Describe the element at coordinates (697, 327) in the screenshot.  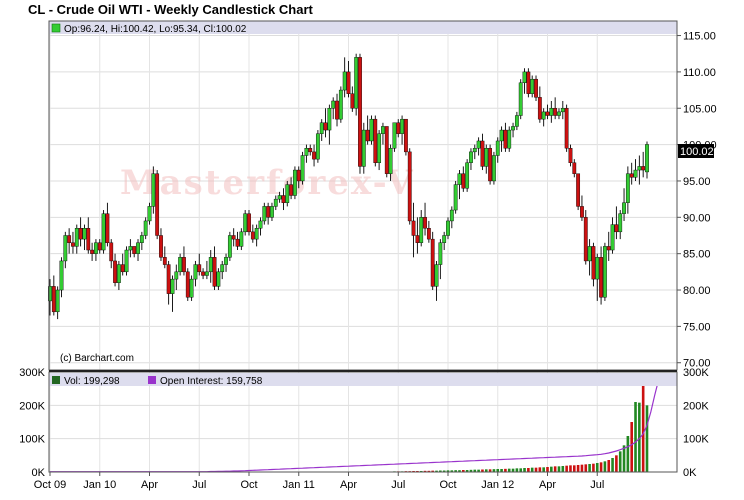
I see `price-tick-label: 75.00` at that location.